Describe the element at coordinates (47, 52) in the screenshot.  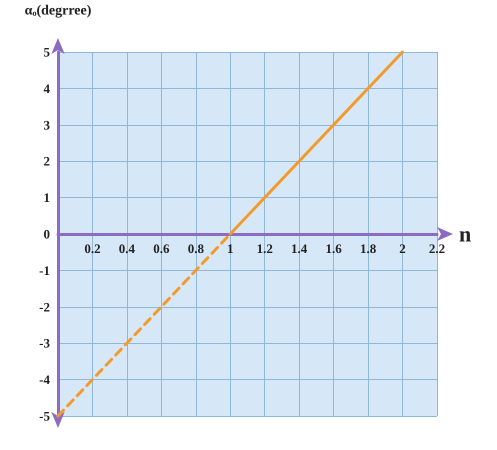
I see `y-tick-label: 5` at that location.